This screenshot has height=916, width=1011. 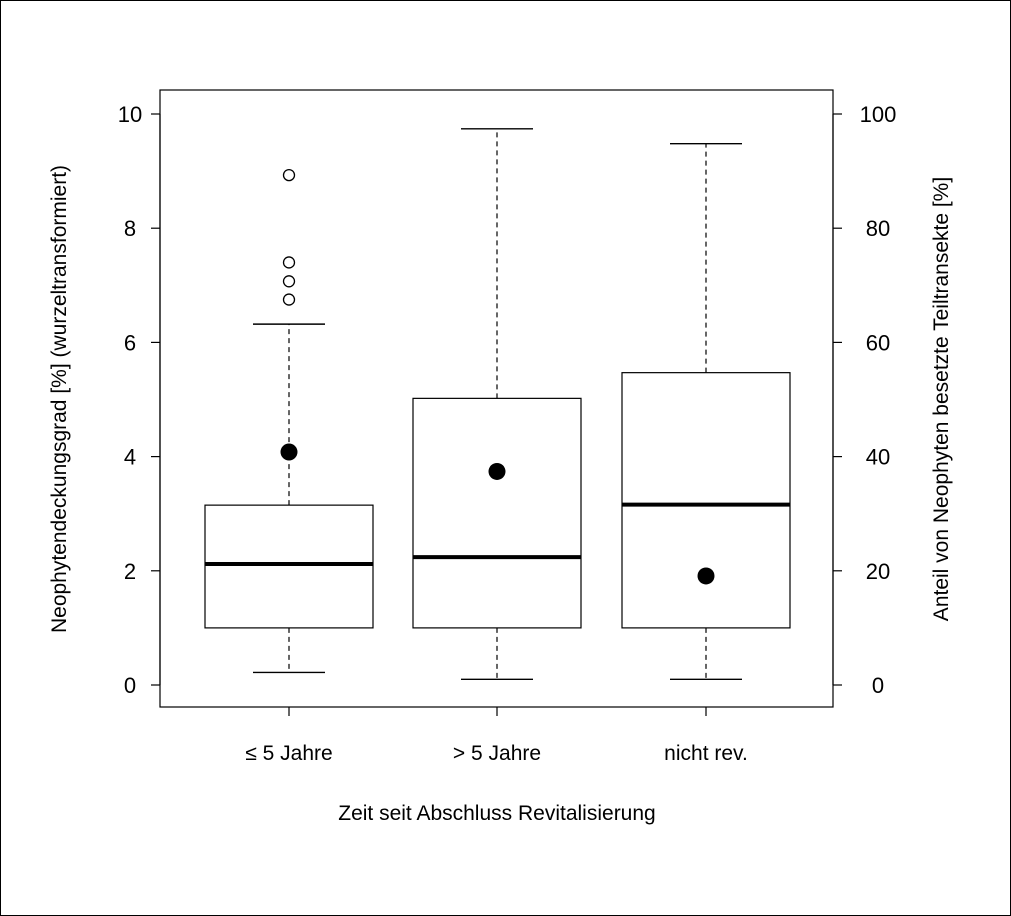 I want to click on x-tick-label: > 5 Jahre, so click(x=497, y=753).